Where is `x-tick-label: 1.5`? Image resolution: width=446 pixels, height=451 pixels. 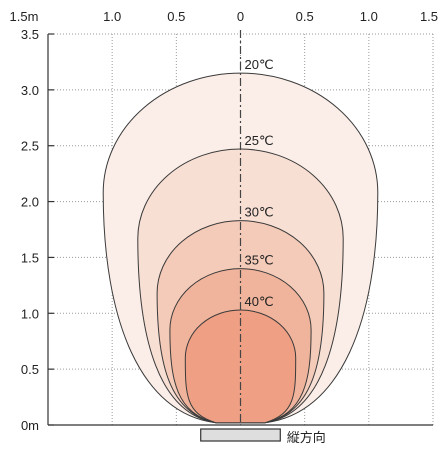
x-tick-label: 1.5 is located at coordinates (429, 16).